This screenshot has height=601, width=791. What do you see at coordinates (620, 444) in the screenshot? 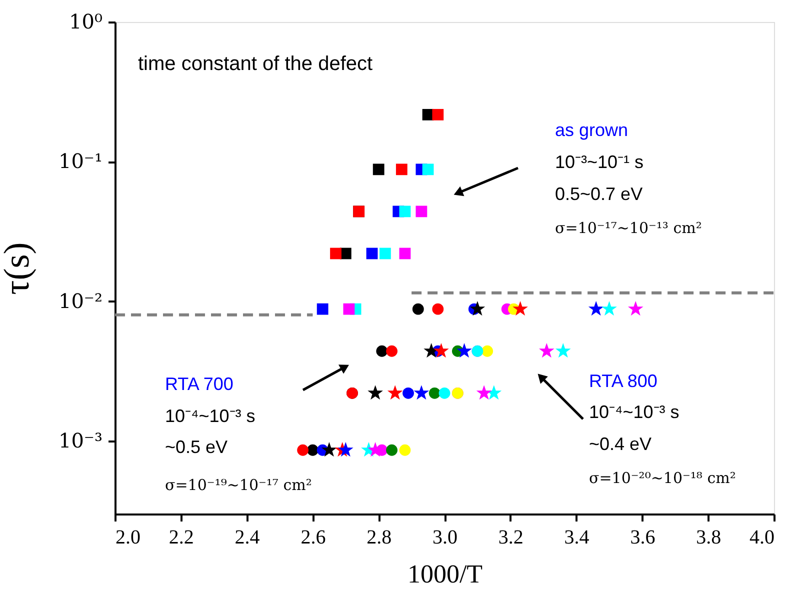
I see `annotation: ~0.4 eV` at bounding box center [620, 444].